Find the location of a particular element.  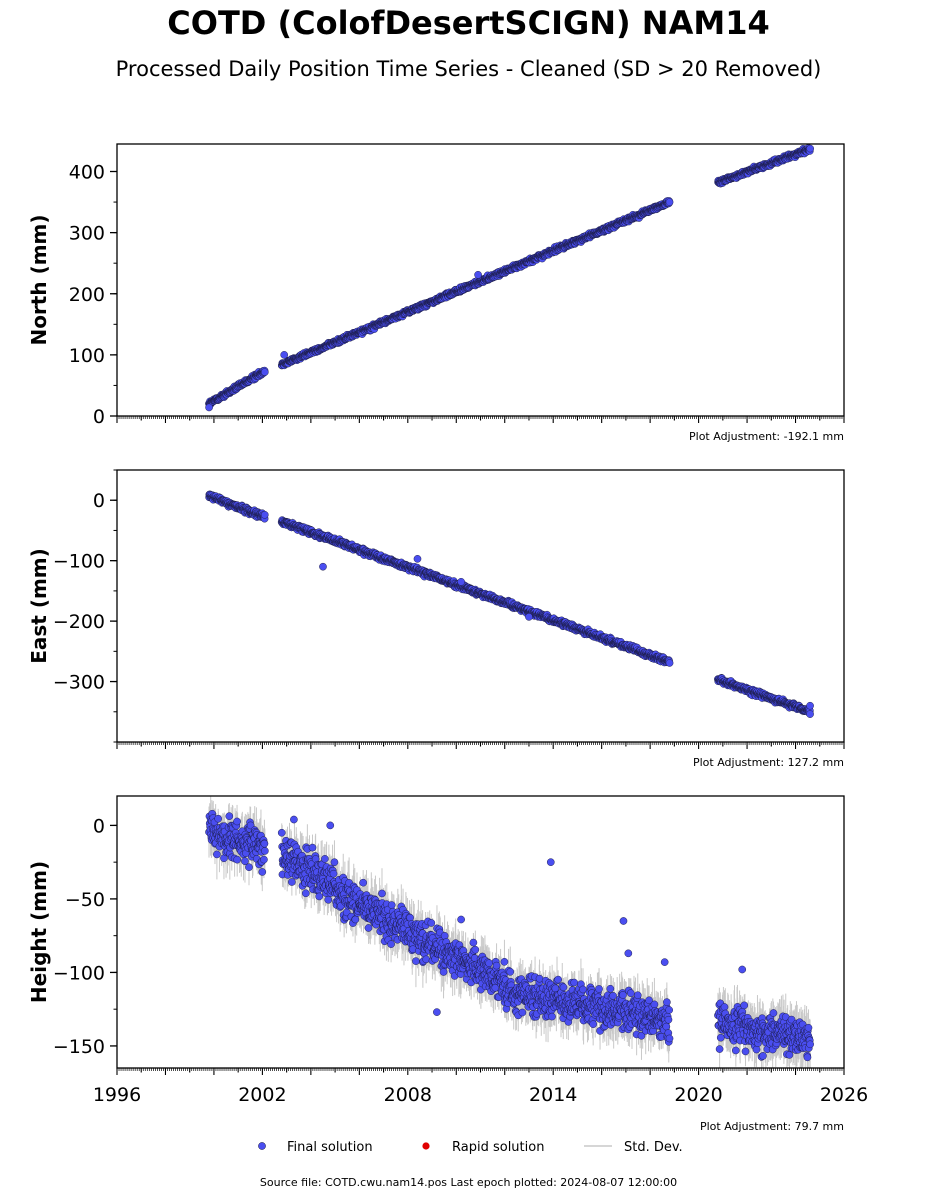

plot-adjustment-note: Plot Adjustment: -192.1 mm is located at coordinates (766, 436).